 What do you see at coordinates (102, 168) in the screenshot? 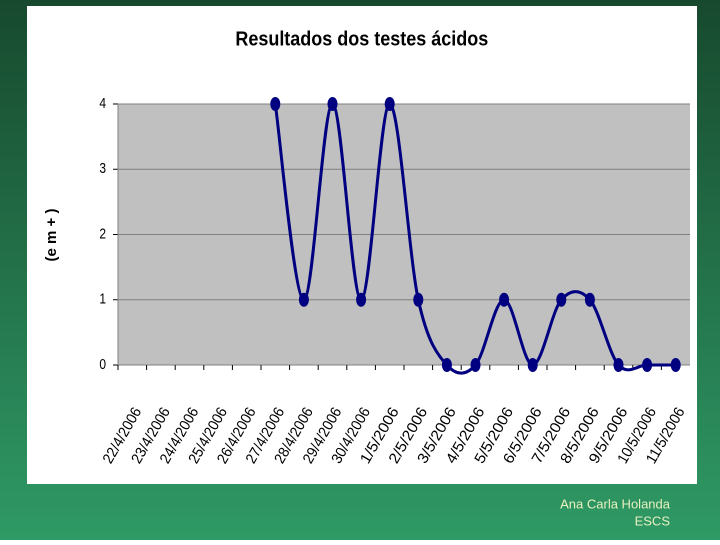
I see `y-tick-label: 3` at bounding box center [102, 168].